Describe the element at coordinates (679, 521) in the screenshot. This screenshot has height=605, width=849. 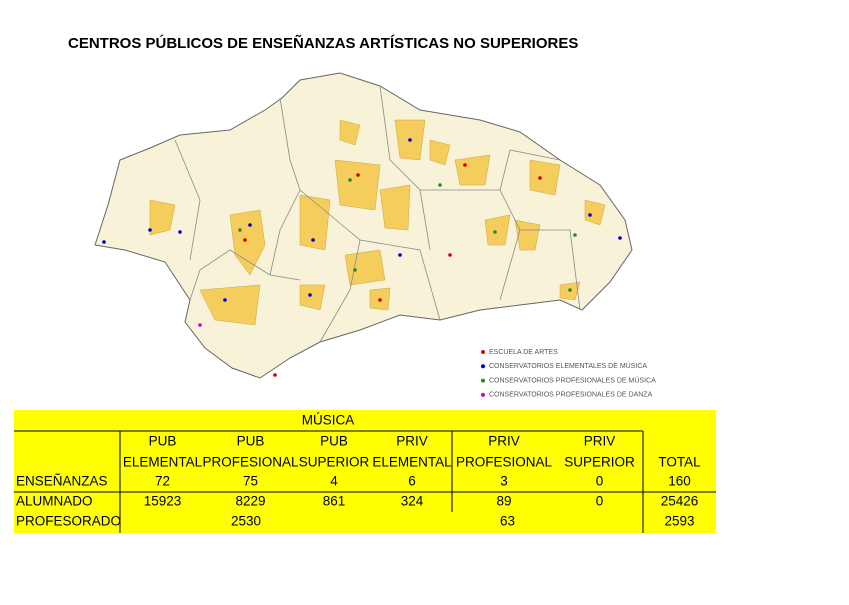
I see `table-cell: 2593` at that location.